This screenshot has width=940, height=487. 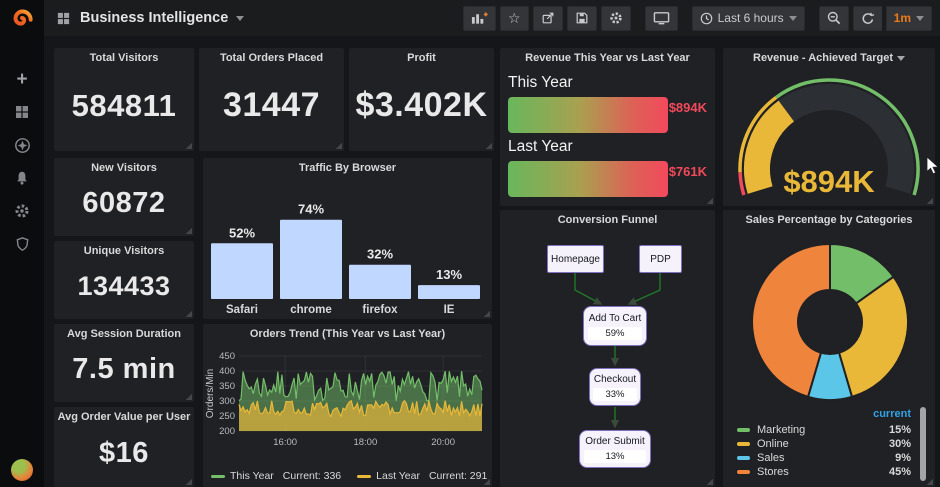 I want to click on donut-legend-row-marketing: Marketing 15%, so click(x=824, y=430).